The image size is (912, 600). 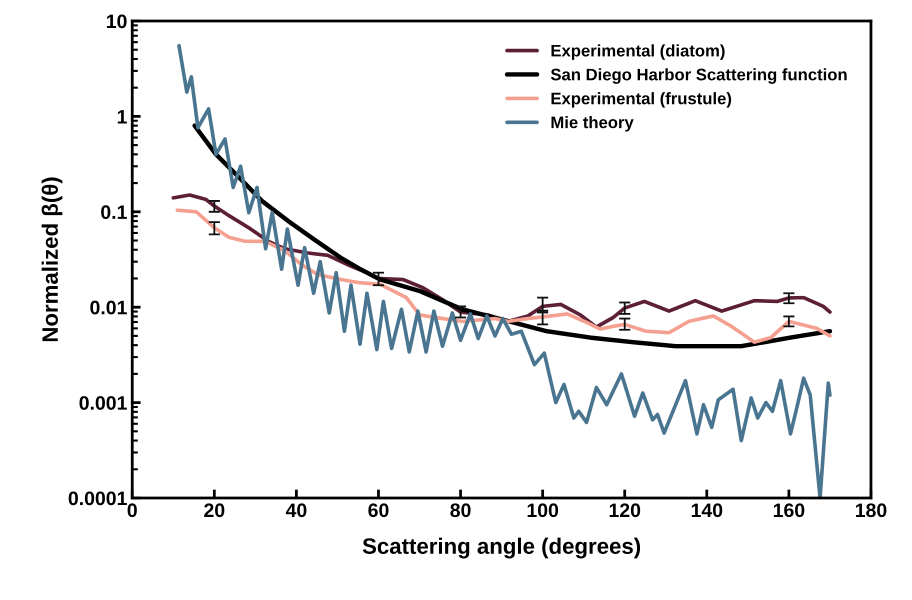 I want to click on x-tick-label: 80, so click(x=460, y=510).